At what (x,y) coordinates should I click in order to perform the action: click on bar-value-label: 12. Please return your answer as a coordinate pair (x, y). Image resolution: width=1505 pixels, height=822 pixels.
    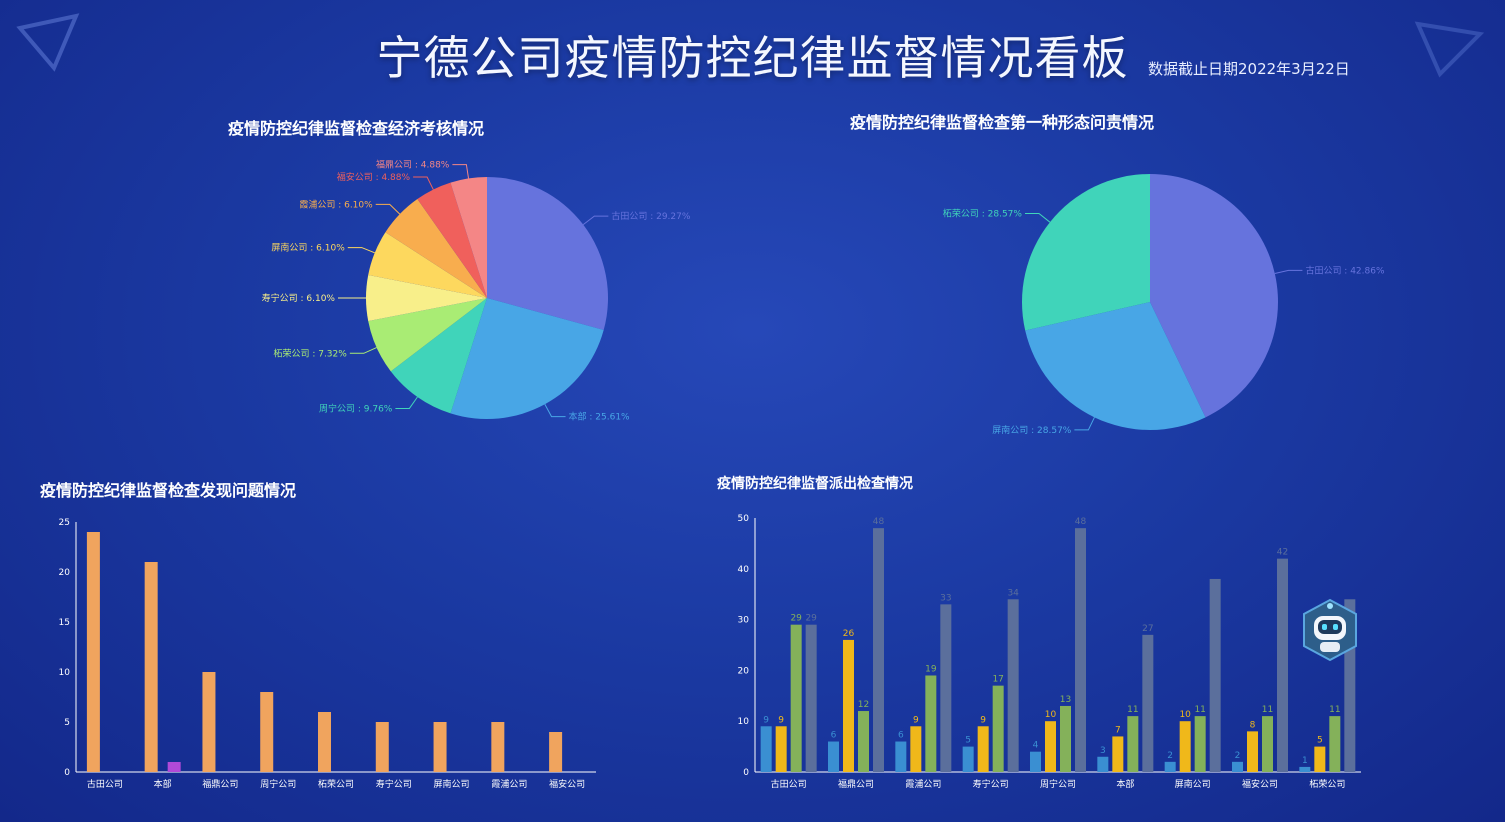
    Looking at the image, I should click on (863, 705).